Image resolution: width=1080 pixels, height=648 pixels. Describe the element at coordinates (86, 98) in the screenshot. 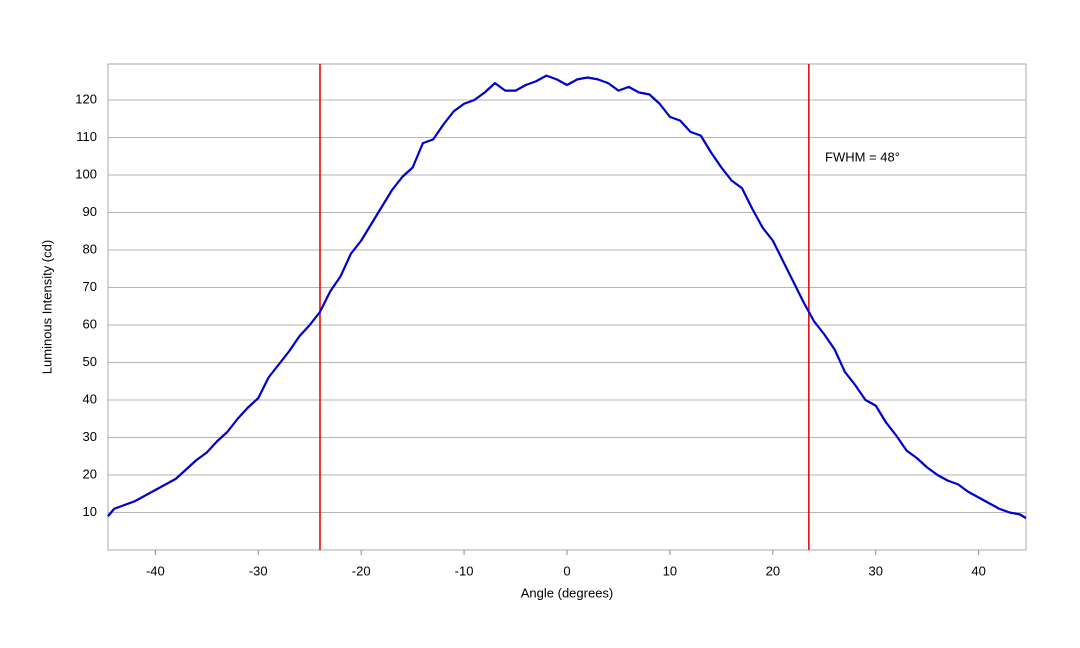

I see `y-tick-label: 120` at that location.